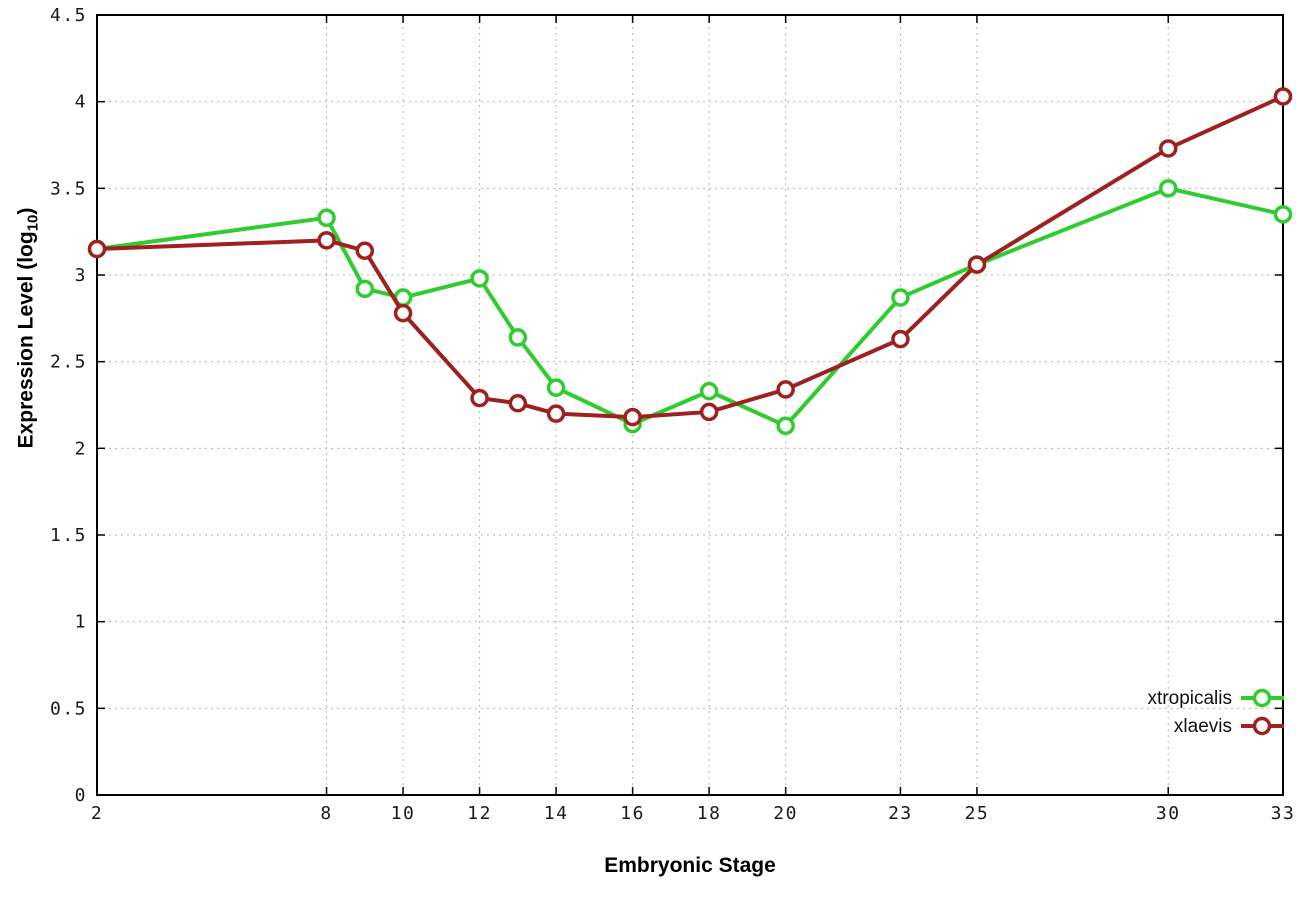 The width and height of the screenshot is (1296, 907). Describe the element at coordinates (479, 813) in the screenshot. I see `x-tick-label: 12` at that location.